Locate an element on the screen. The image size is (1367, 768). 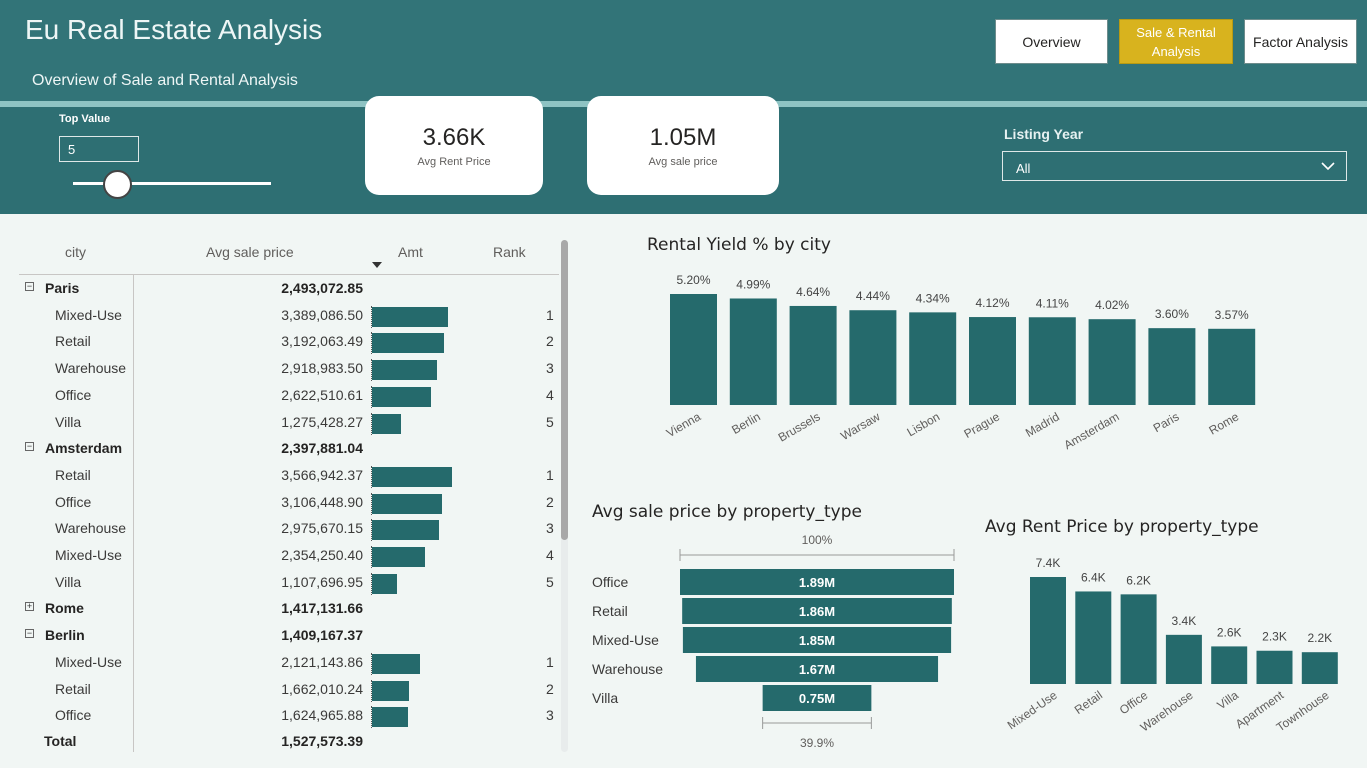
rental-yield-bar-berlin is located at coordinates (753, 351).